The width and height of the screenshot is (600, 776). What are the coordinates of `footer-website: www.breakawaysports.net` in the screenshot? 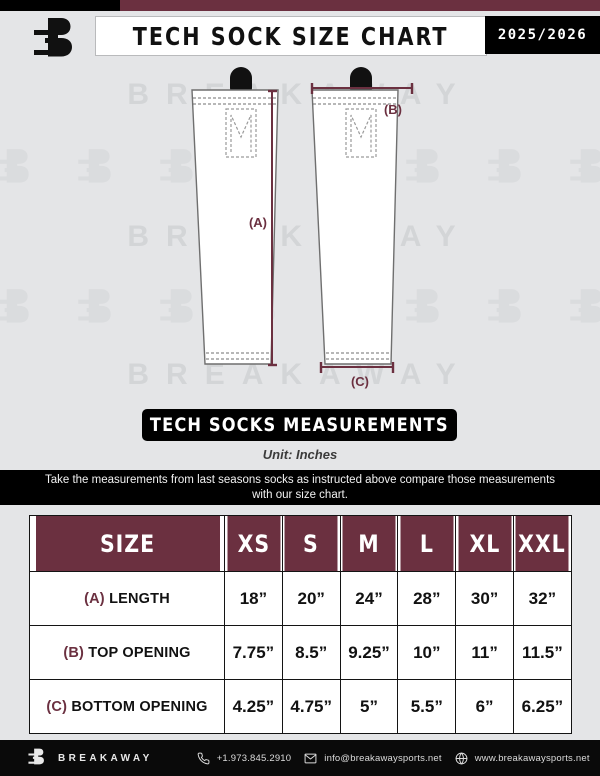 It's located at (522, 758).